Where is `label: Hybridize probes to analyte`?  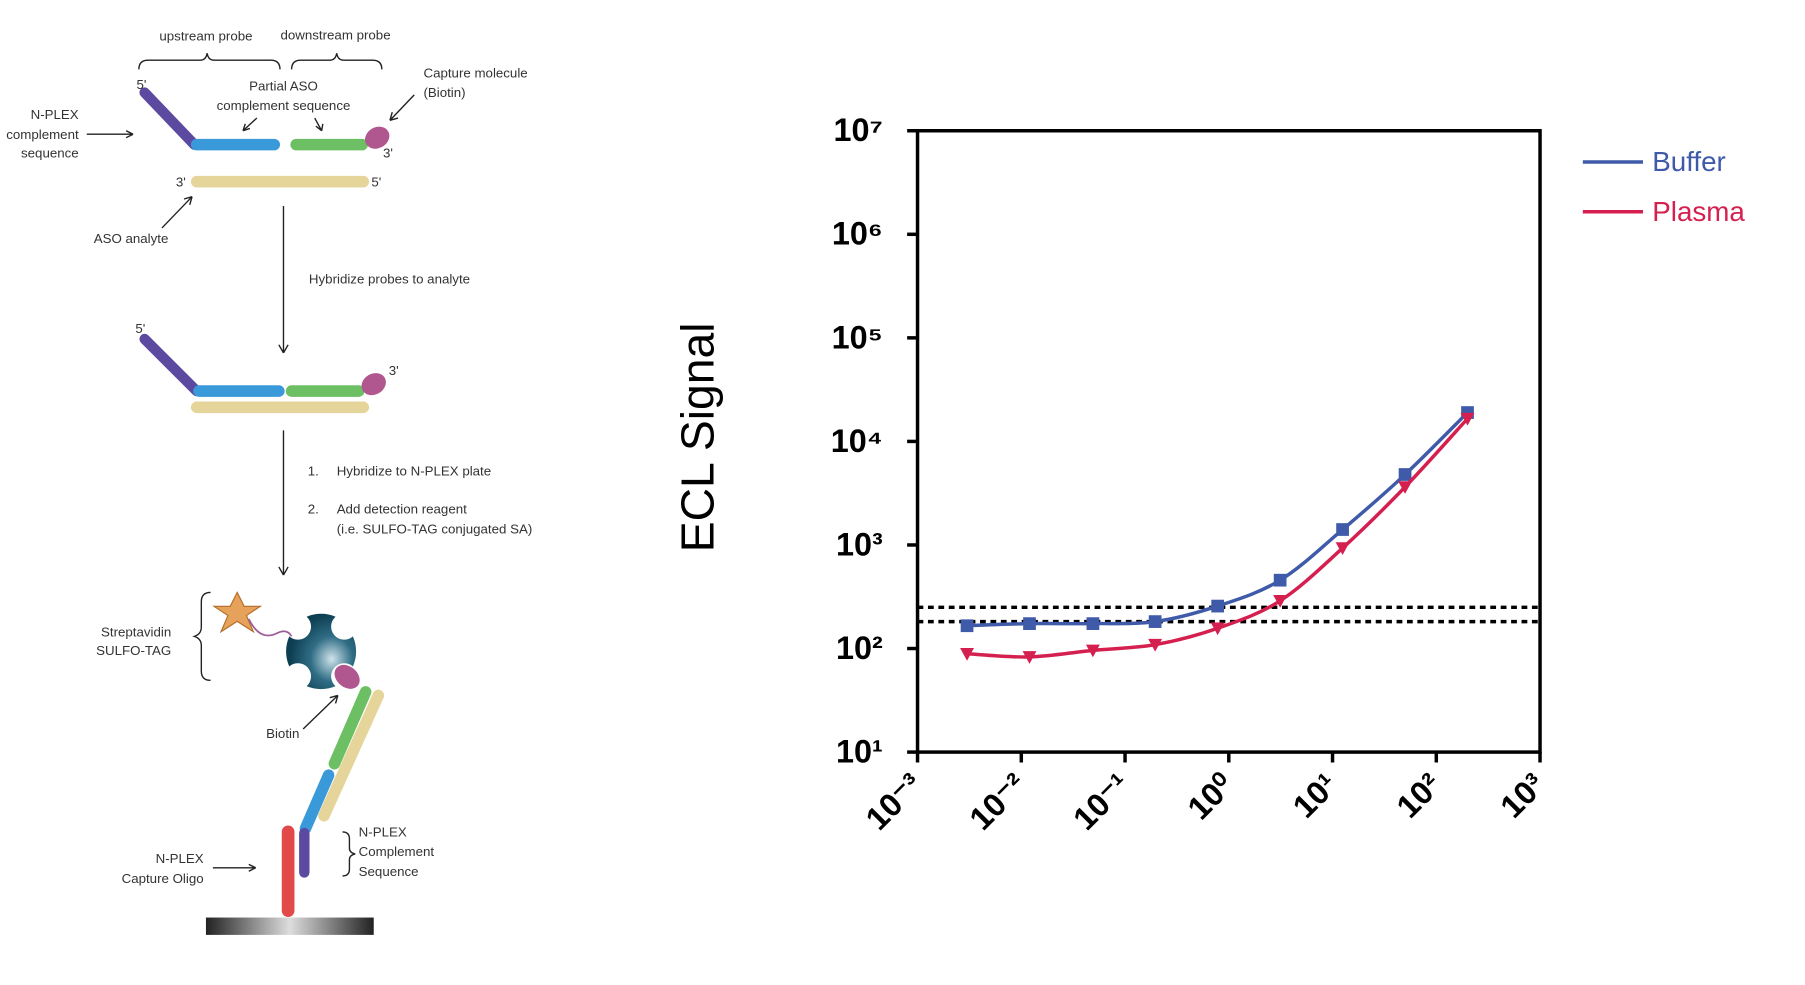
label: Hybridize probes to analyte is located at coordinates (389, 278).